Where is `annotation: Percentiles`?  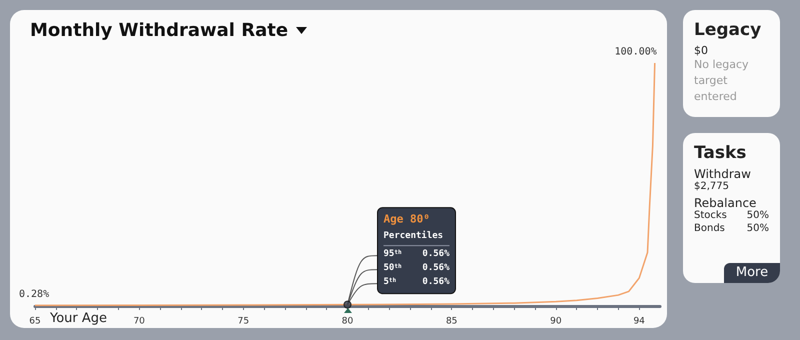 annotation: Percentiles is located at coordinates (414, 236).